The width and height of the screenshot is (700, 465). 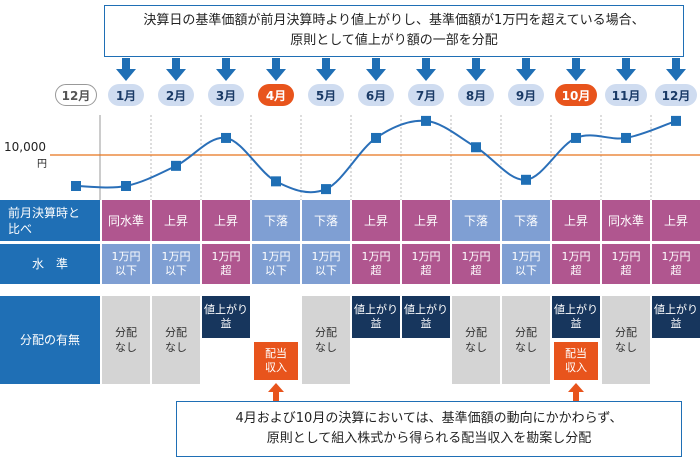 What do you see at coordinates (376, 156) in the screenshot?
I see `price-line` at bounding box center [376, 156].